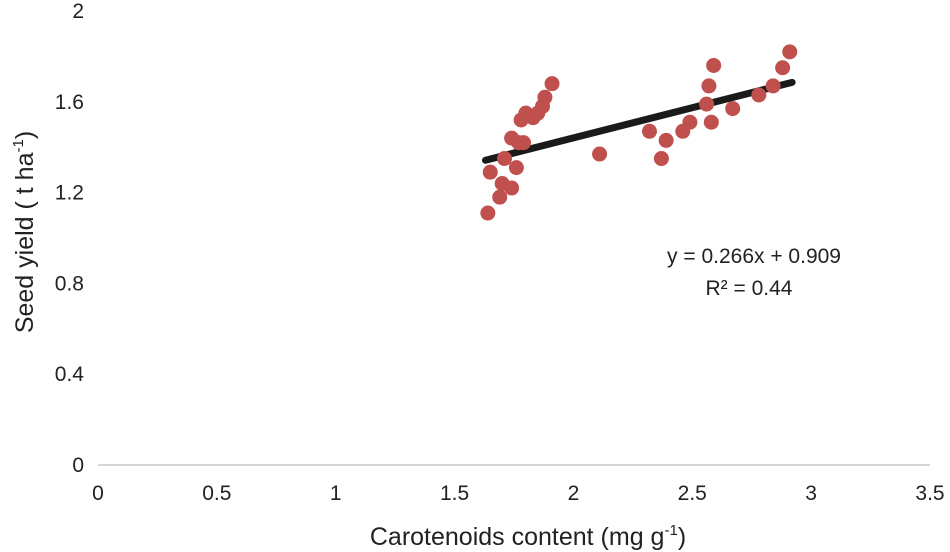  Describe the element at coordinates (78, 11) in the screenshot. I see `y-tick-label: 2` at that location.